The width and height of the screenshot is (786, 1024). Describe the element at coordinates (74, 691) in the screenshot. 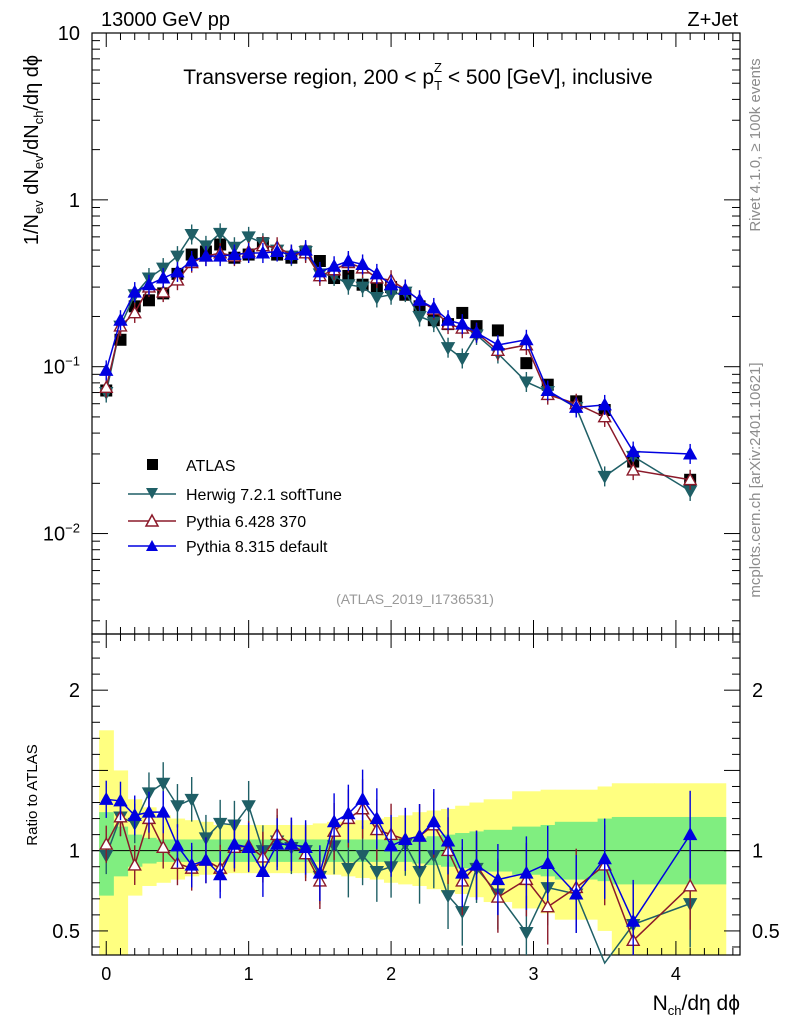

I see `y-tick-label-ratio-left: 2` at that location.